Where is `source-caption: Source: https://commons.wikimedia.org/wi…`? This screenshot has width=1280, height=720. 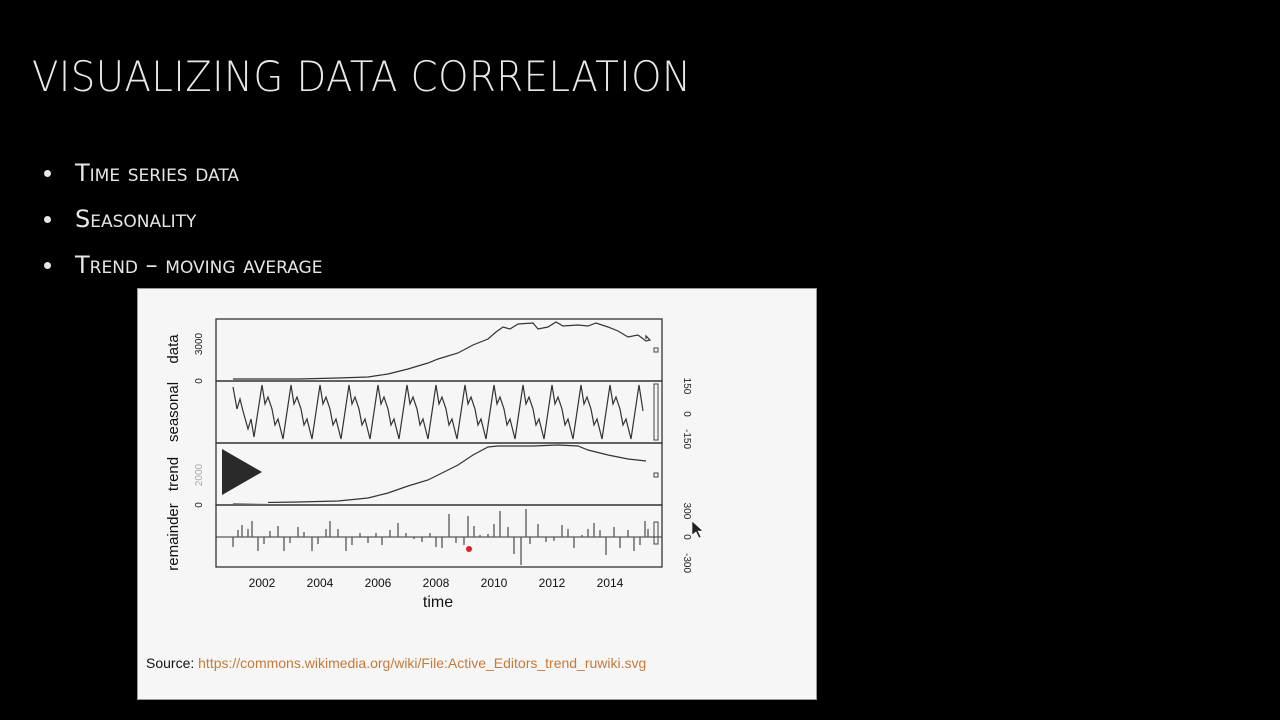 source-caption: Source: https://commons.wikimedia.org/wi… is located at coordinates (396, 663).